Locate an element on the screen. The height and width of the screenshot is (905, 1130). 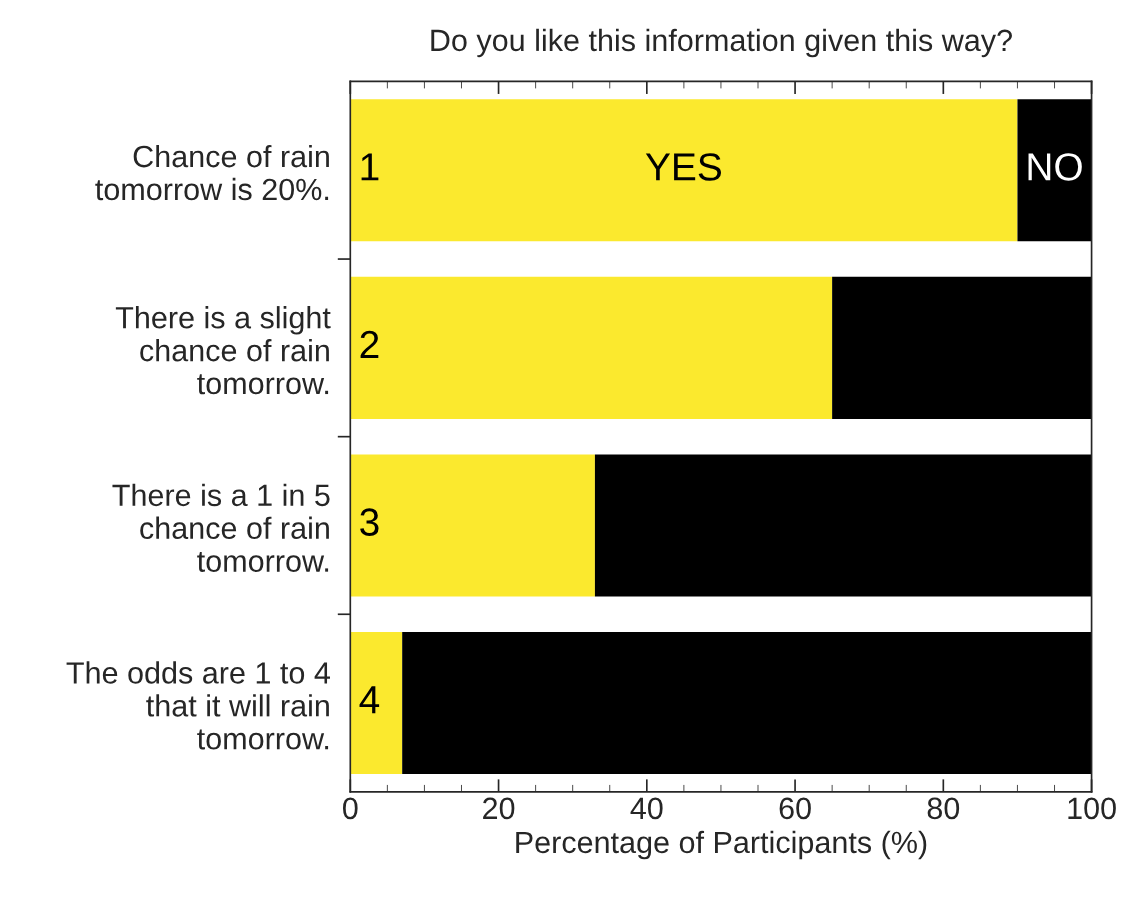
series-label: YES is located at coordinates (683, 167).